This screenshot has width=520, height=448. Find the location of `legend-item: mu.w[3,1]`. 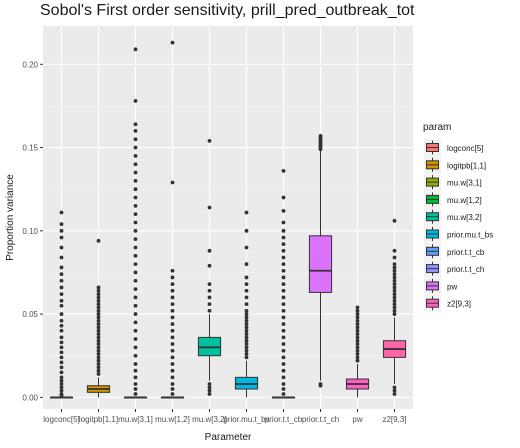

legend-item: mu.w[3,1] is located at coordinates (453, 182).